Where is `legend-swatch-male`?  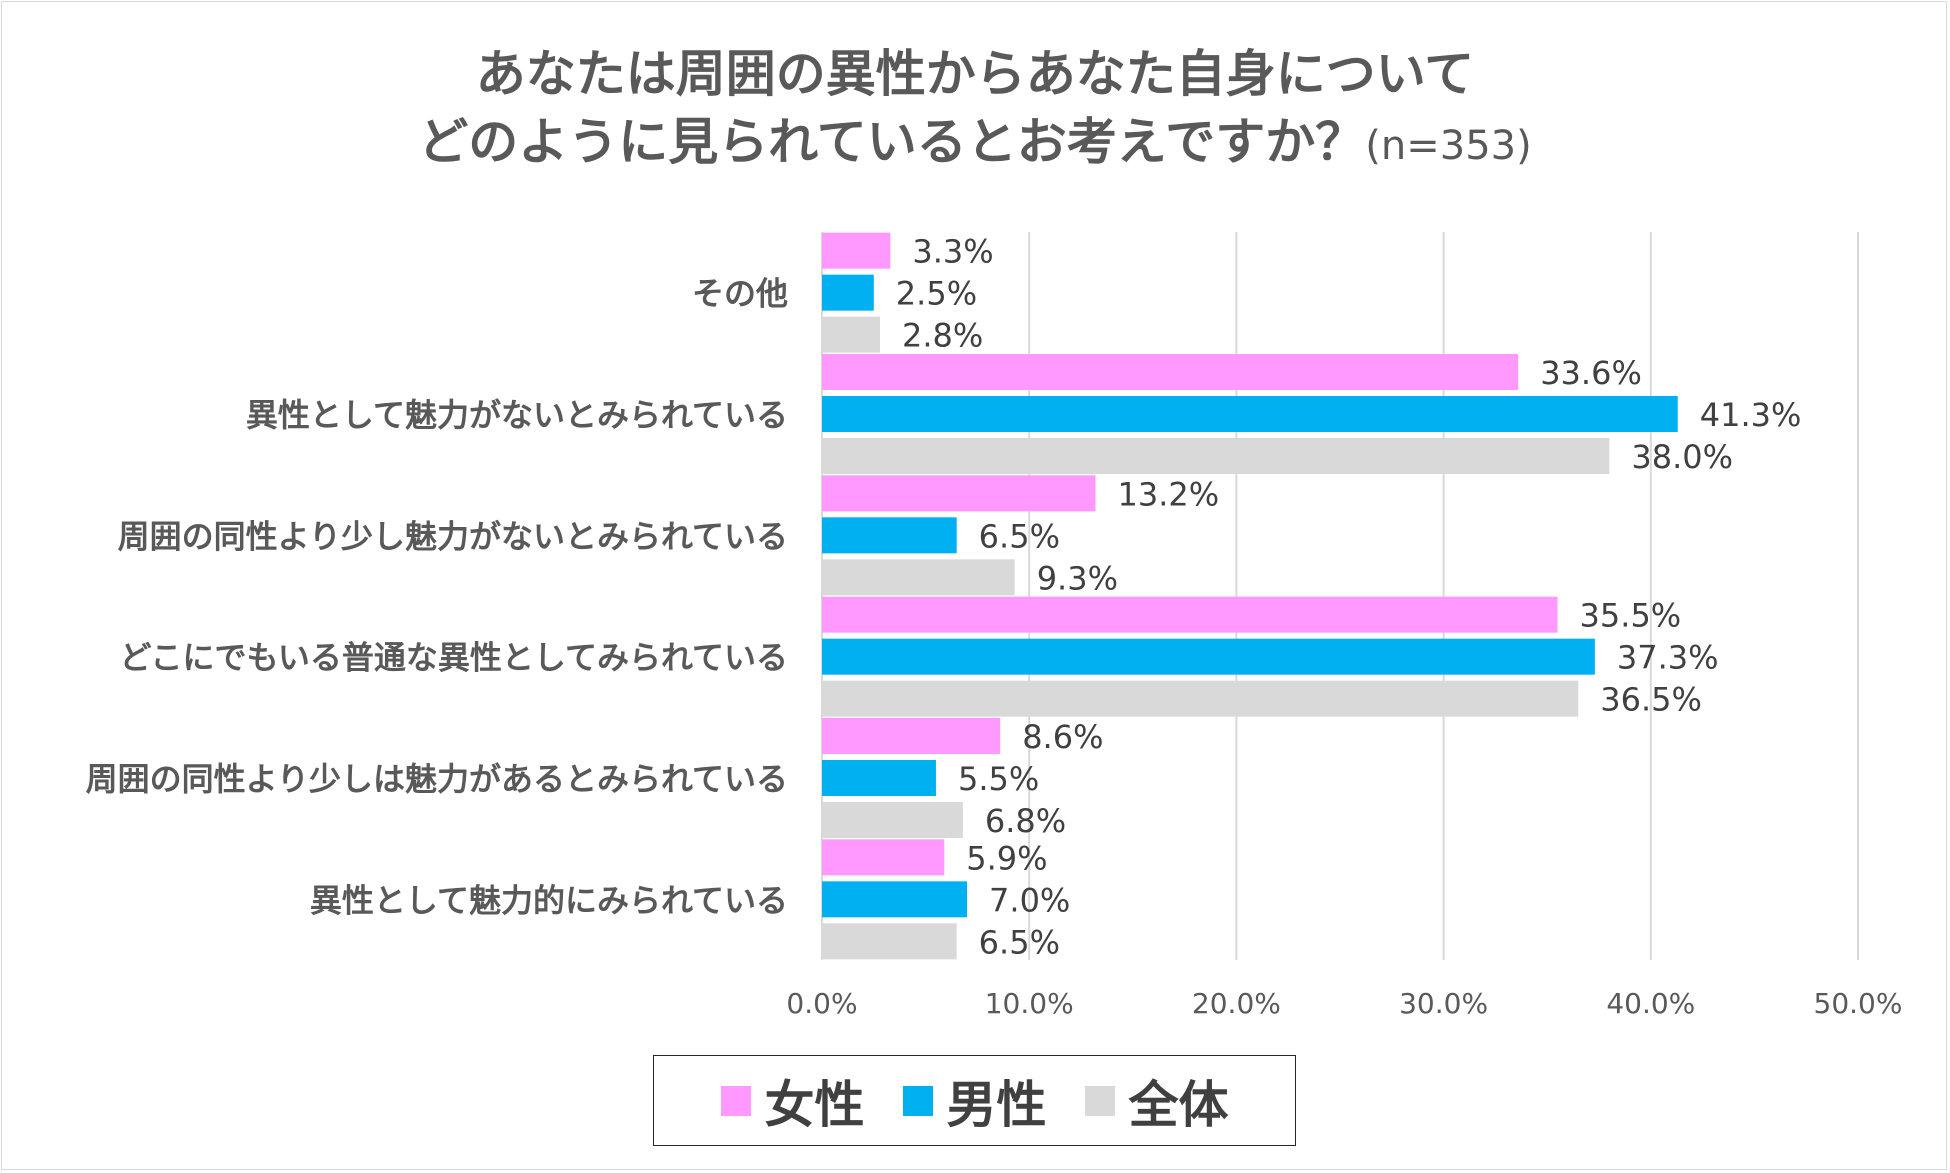 legend-swatch-male is located at coordinates (917, 1100).